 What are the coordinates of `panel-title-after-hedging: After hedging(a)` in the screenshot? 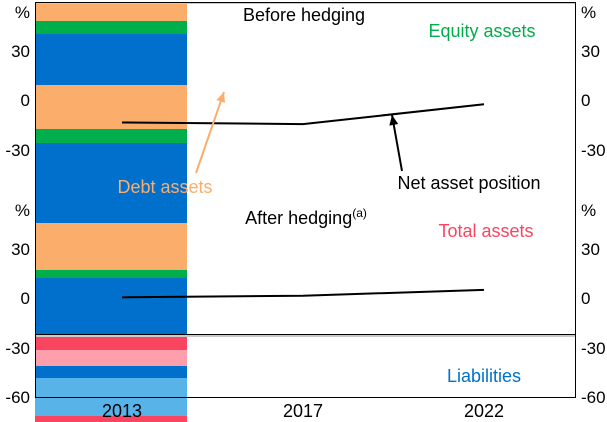 It's located at (306, 217).